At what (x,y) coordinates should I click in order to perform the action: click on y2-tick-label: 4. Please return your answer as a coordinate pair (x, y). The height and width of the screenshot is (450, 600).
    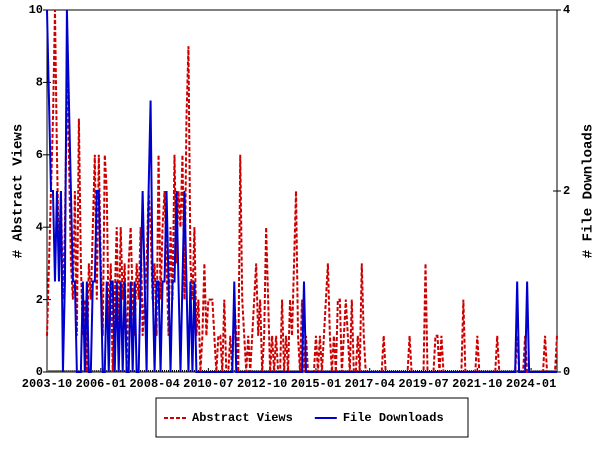
    Looking at the image, I should click on (566, 10).